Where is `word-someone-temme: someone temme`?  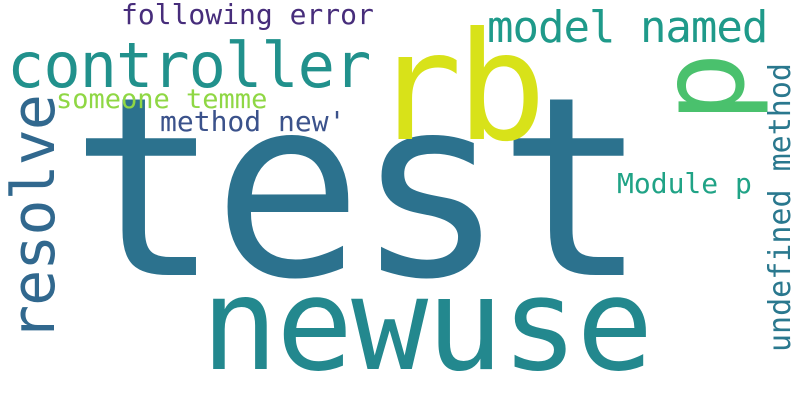
word-someone-temme: someone temme is located at coordinates (162, 99).